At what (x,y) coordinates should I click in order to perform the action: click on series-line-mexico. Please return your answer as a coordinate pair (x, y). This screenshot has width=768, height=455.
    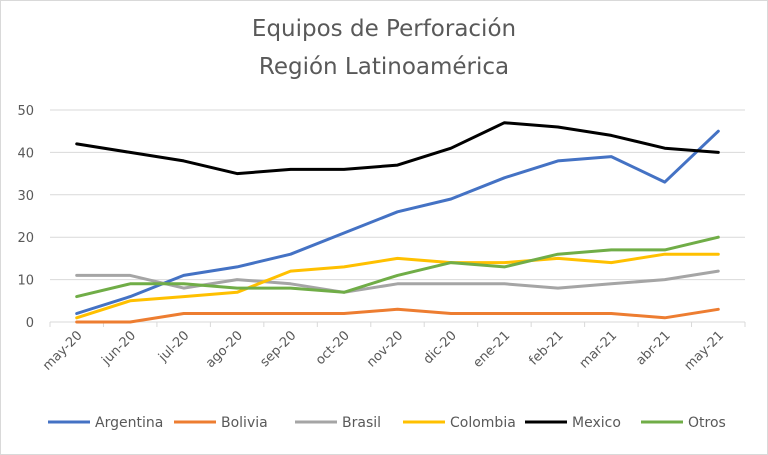
    Looking at the image, I should click on (397, 148).